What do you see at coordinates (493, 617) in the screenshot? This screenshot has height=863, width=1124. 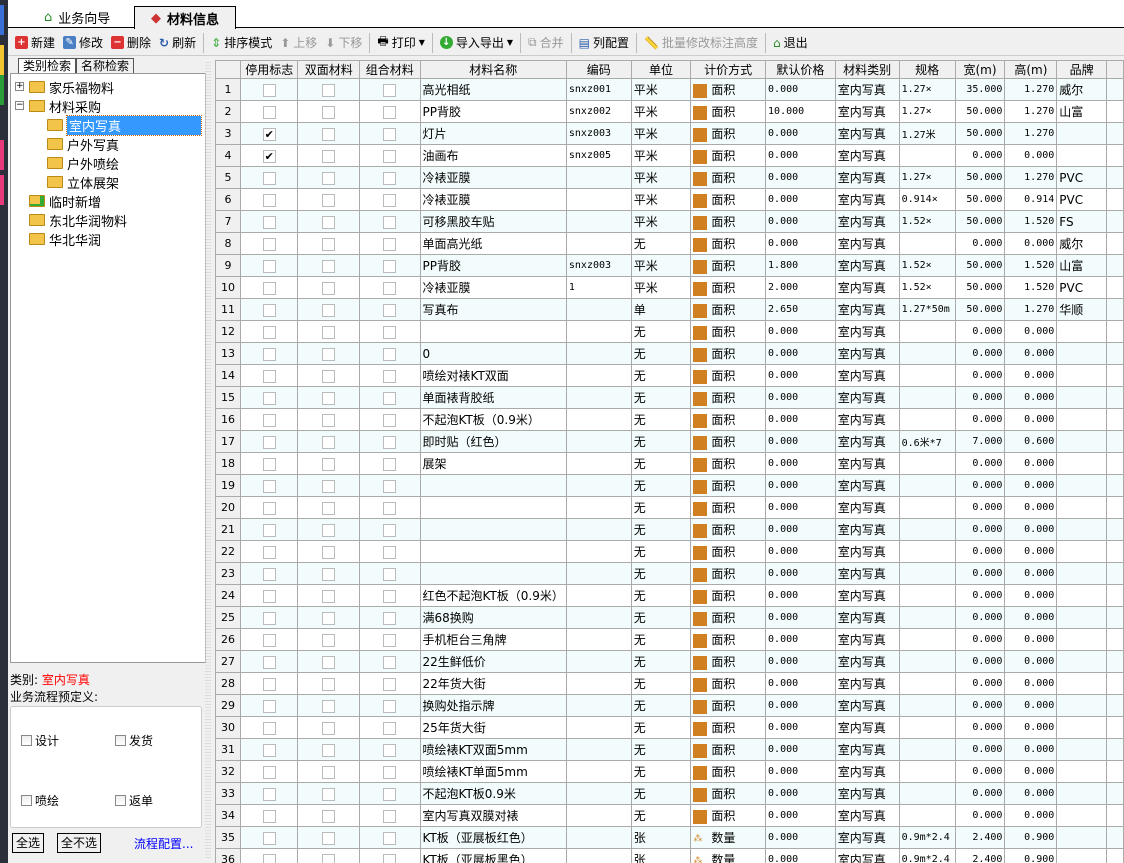 I see `material-name-cell: 满68换购` at bounding box center [493, 617].